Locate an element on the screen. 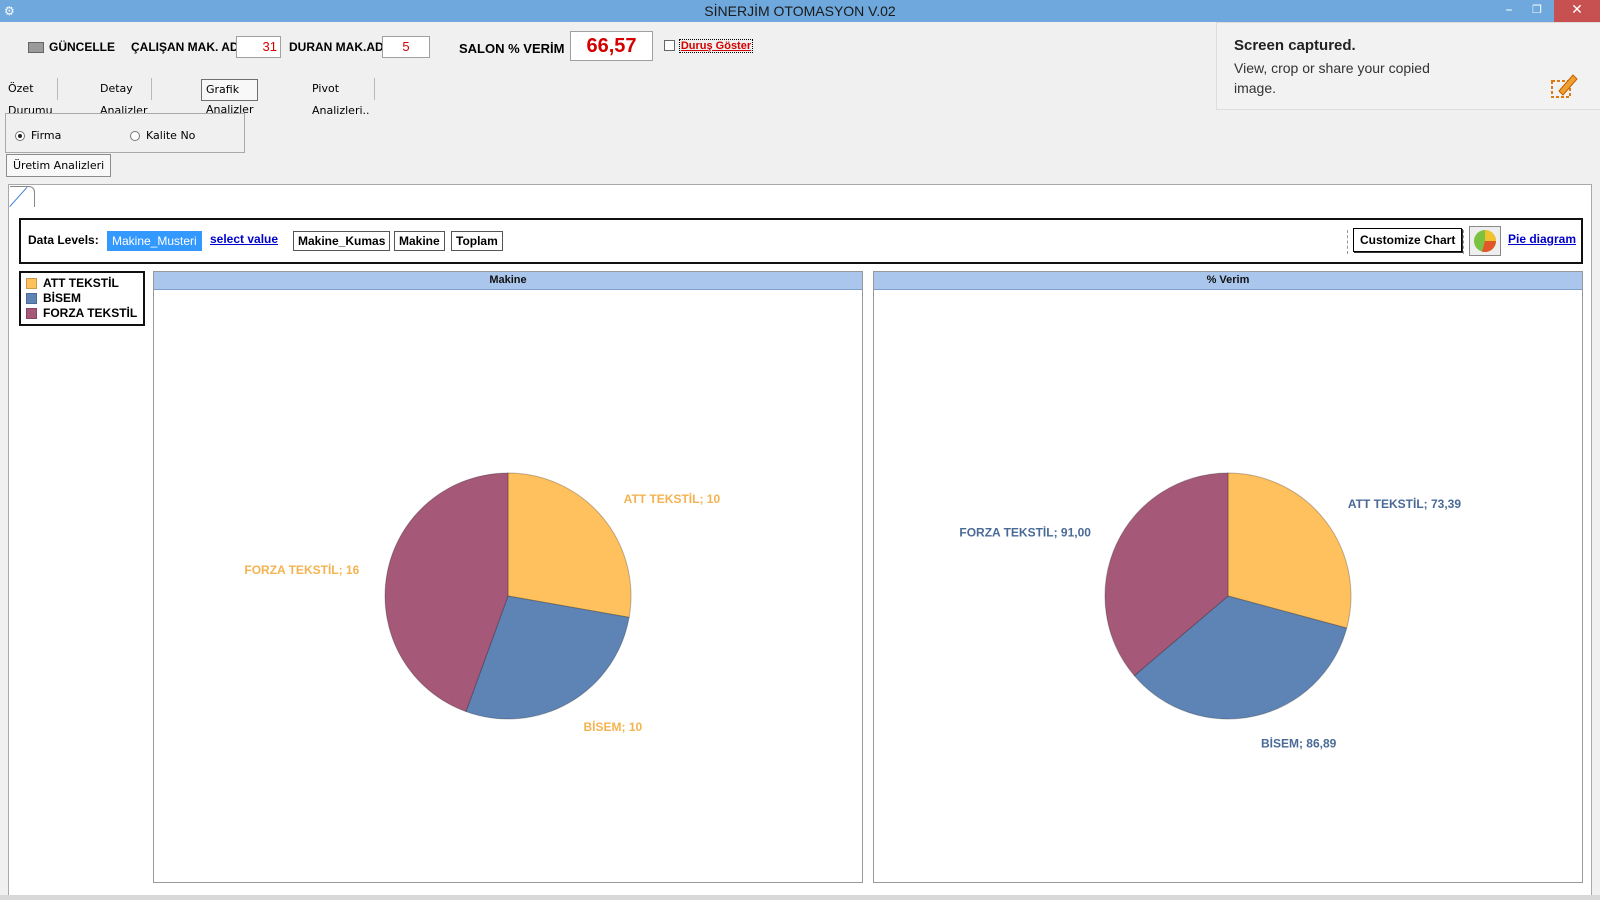  legend-label: BİSEM is located at coordinates (62, 298).